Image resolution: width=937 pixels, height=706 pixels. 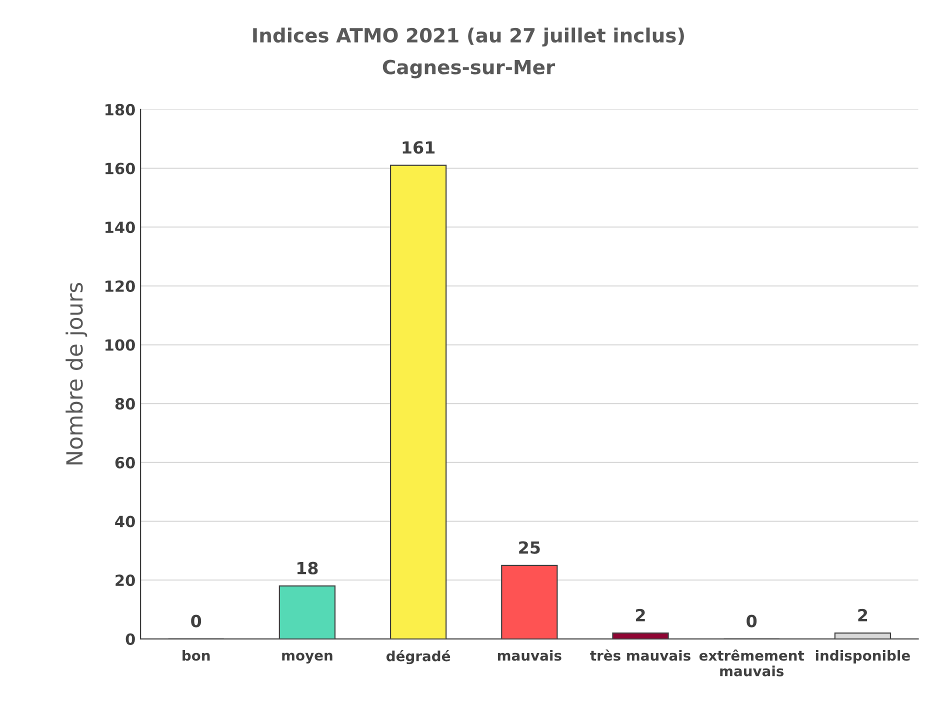 What do you see at coordinates (120, 345) in the screenshot?
I see `y-tick-label: 100` at bounding box center [120, 345].